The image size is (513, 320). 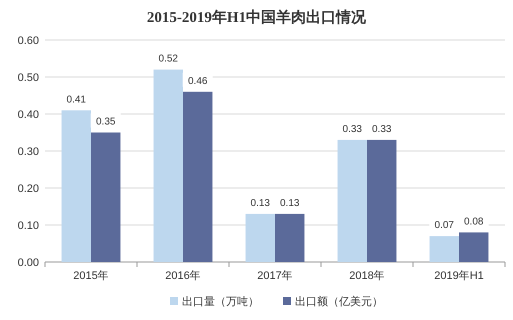 What do you see at coordinates (444, 226) in the screenshot?
I see `data-label: 0.07` at bounding box center [444, 226].